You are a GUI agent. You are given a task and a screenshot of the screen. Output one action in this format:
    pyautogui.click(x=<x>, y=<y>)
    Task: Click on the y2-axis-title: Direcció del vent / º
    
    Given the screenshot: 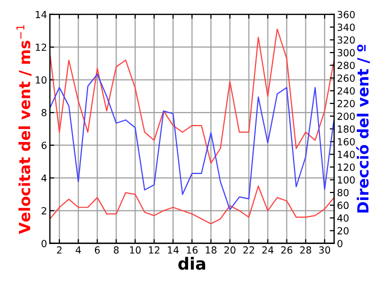 What is the action you would take?
    pyautogui.click(x=363, y=128)
    